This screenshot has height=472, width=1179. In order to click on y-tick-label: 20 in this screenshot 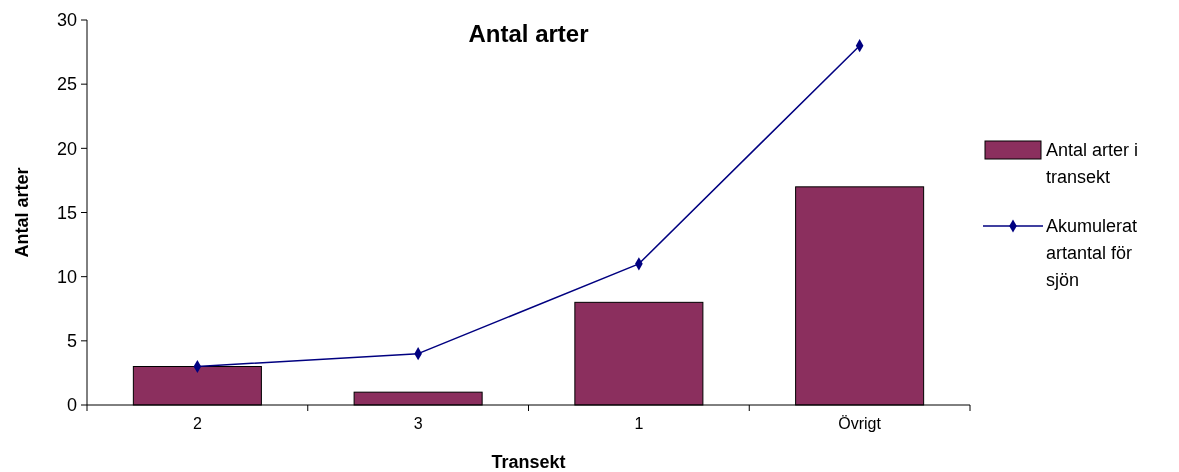, I will do `click(66, 148)`.